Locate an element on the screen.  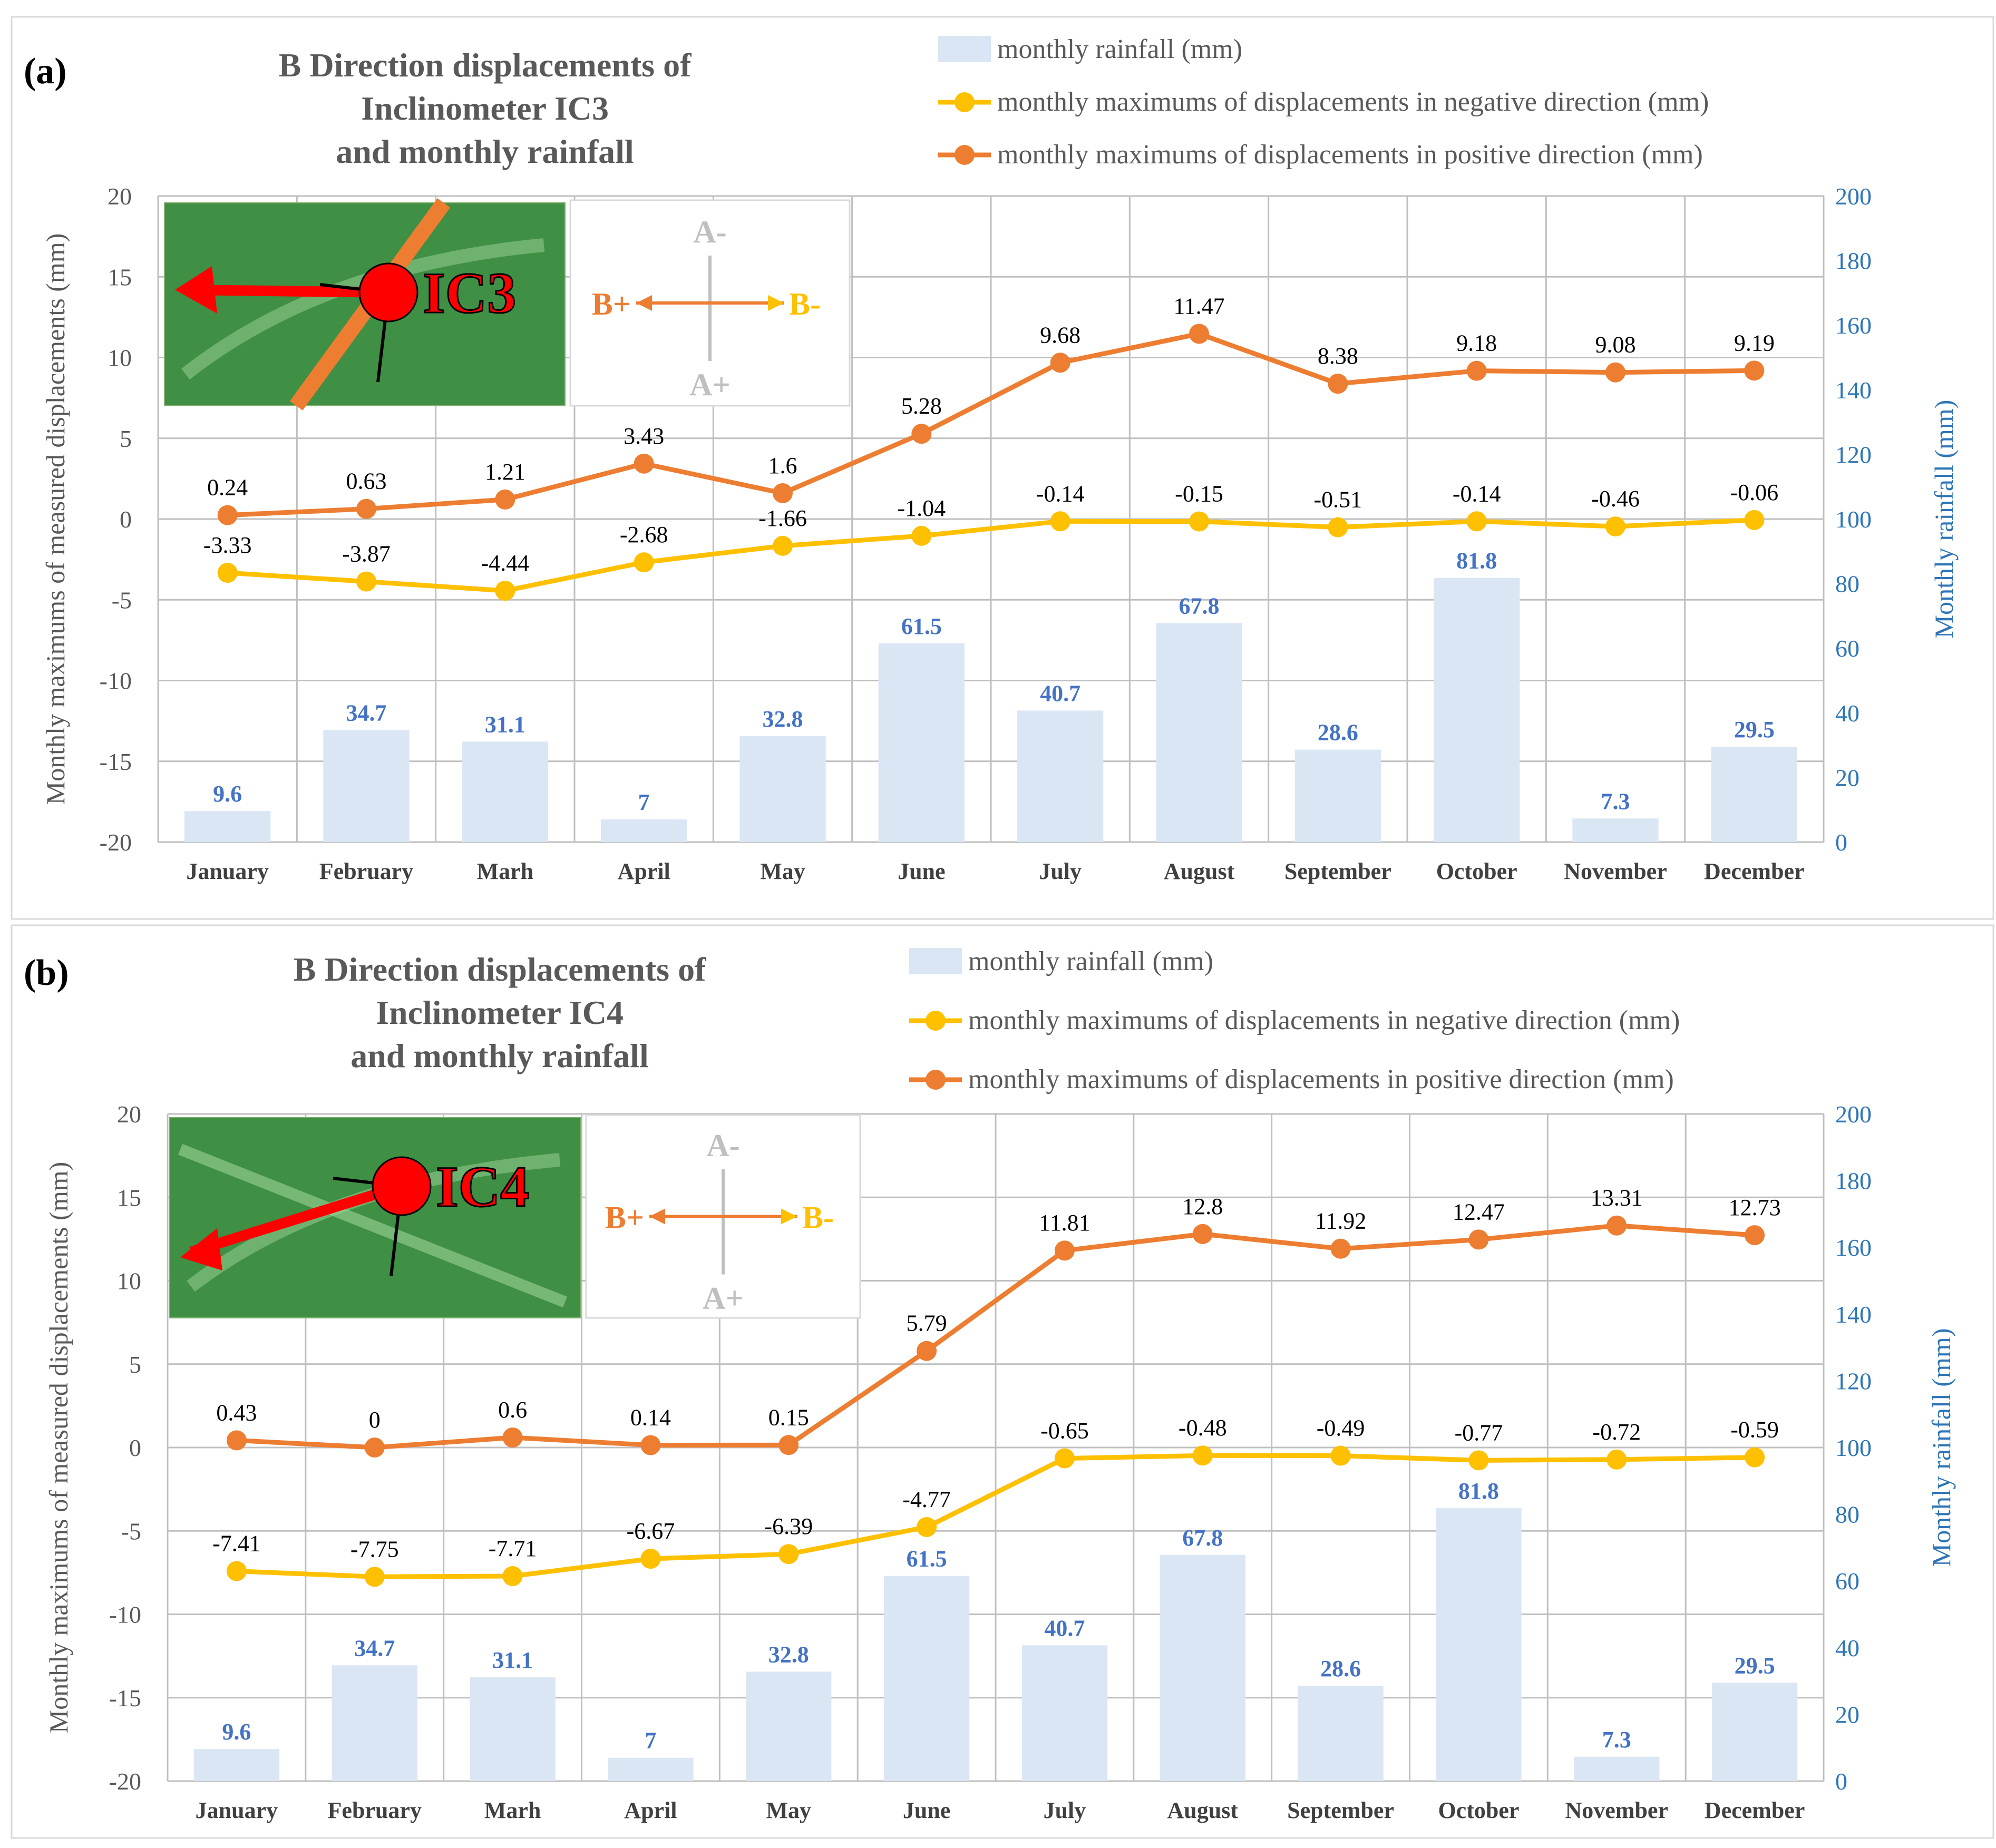
right-tick-label: 0 is located at coordinates (1841, 1782).